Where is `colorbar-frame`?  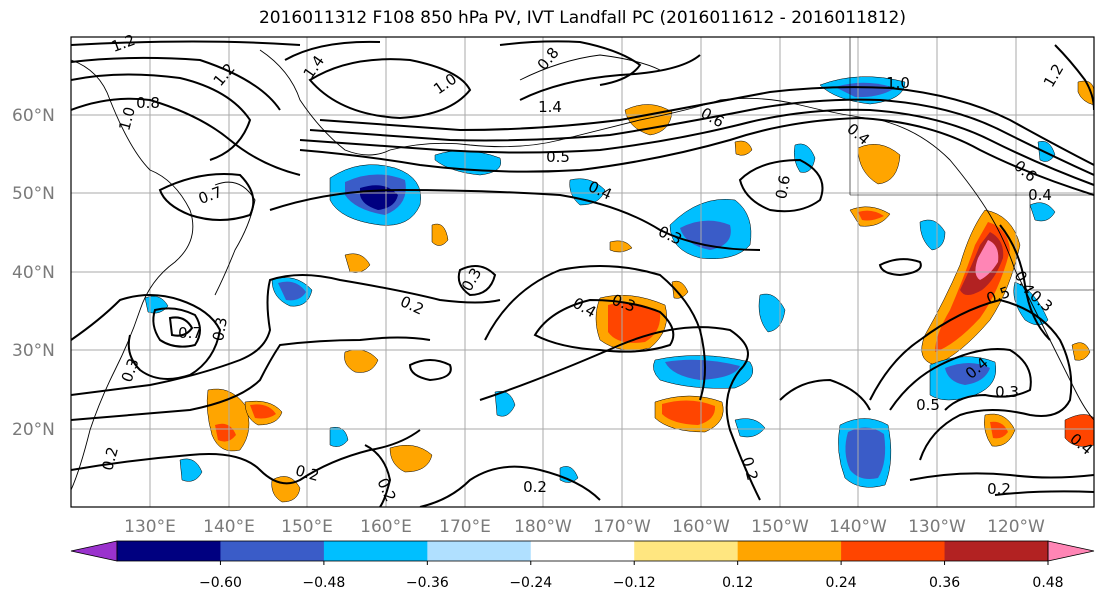
colorbar-frame is located at coordinates (582, 551).